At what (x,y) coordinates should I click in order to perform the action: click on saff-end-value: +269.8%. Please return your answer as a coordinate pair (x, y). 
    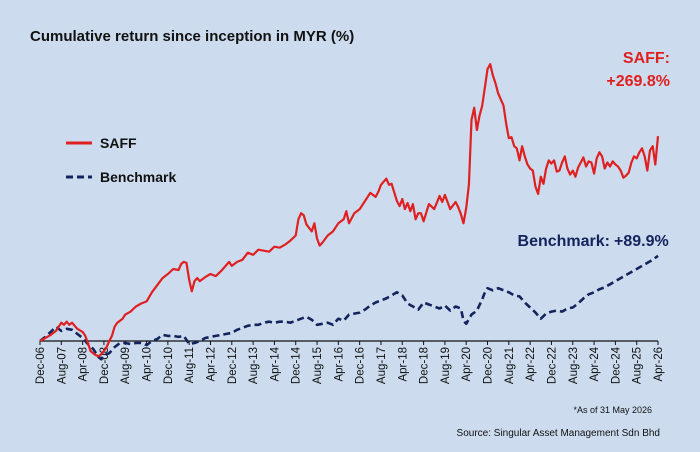
    Looking at the image, I should click on (638, 81).